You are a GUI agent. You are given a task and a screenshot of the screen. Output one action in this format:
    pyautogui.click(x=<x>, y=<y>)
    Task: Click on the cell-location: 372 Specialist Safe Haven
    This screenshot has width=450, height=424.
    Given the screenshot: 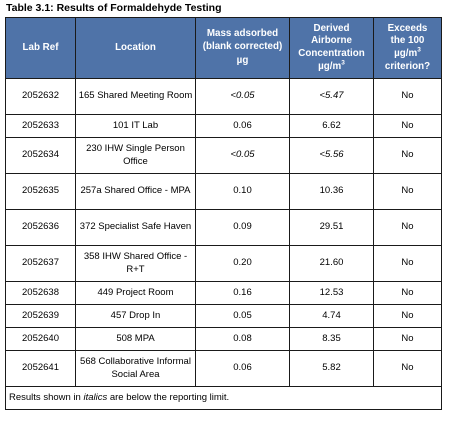 What is the action you would take?
    pyautogui.click(x=135, y=227)
    